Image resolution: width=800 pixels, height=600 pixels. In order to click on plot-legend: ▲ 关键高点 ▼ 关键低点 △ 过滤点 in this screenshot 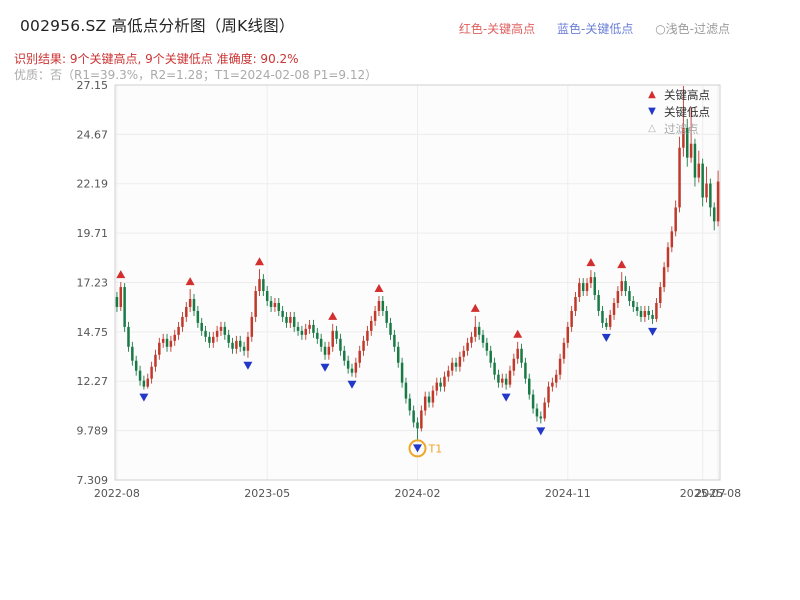, I will do `click(677, 111)`.